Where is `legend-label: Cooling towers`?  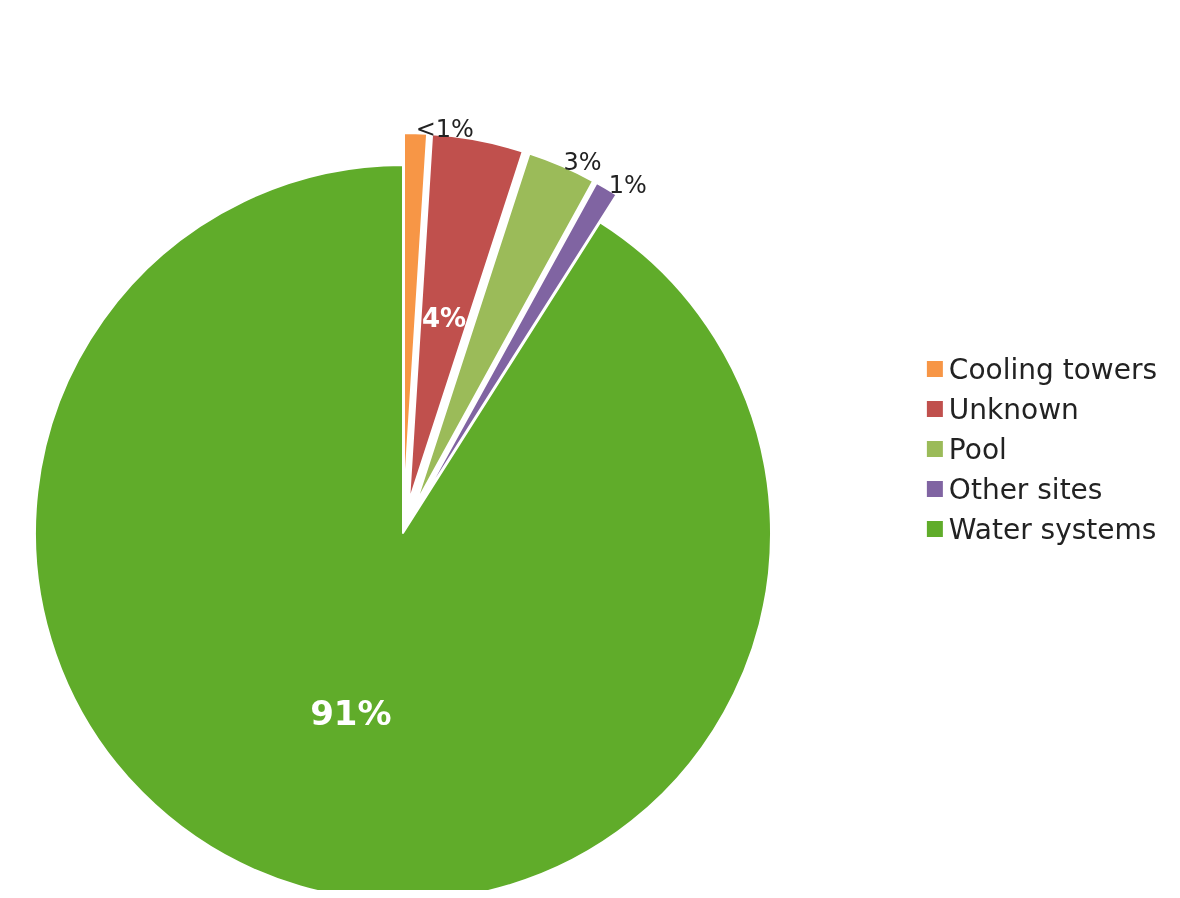 legend-label: Cooling towers is located at coordinates (1053, 369).